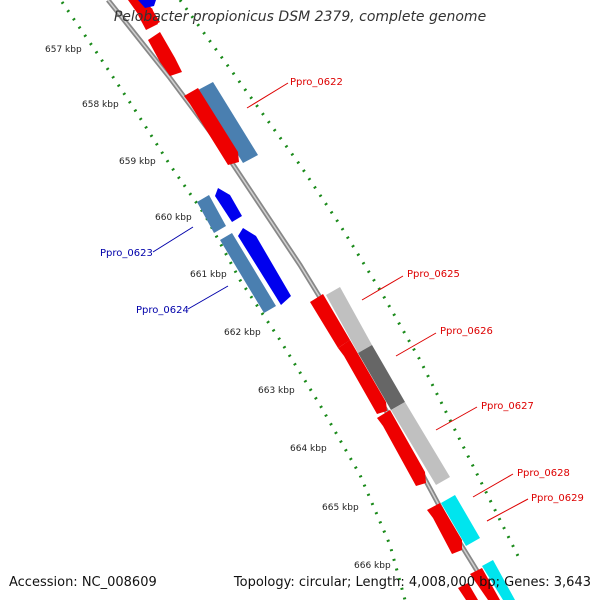  Describe the element at coordinates (242, 333) in the screenshot. I see `tick-label: 662 kbp` at that location.